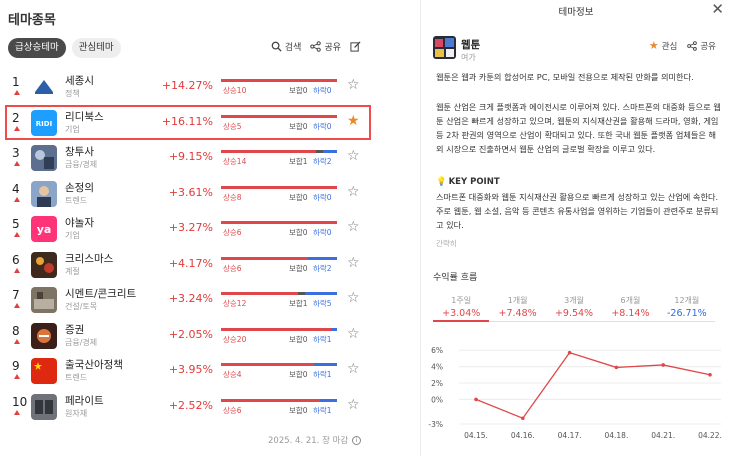  Describe the element at coordinates (461, 307) in the screenshot. I see `period-tab: 1주일 +3.04%` at that location.